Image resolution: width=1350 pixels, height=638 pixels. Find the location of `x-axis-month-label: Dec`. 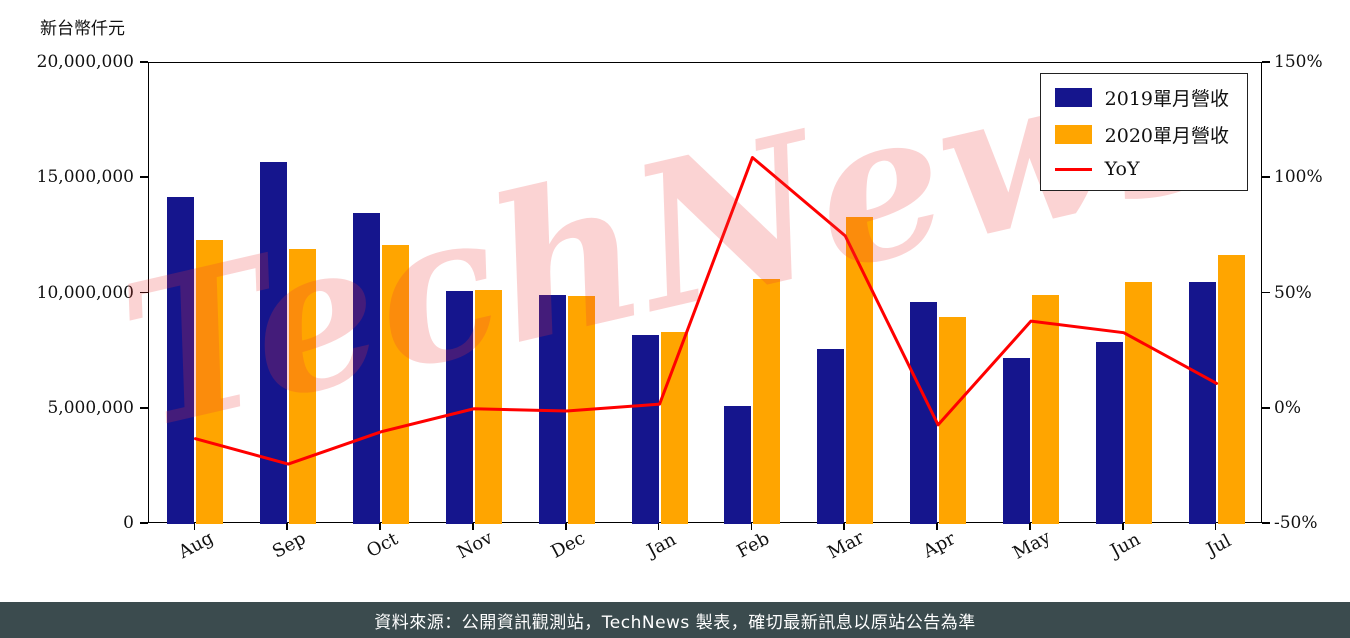

x-axis-month-label: Dec is located at coordinates (568, 545).